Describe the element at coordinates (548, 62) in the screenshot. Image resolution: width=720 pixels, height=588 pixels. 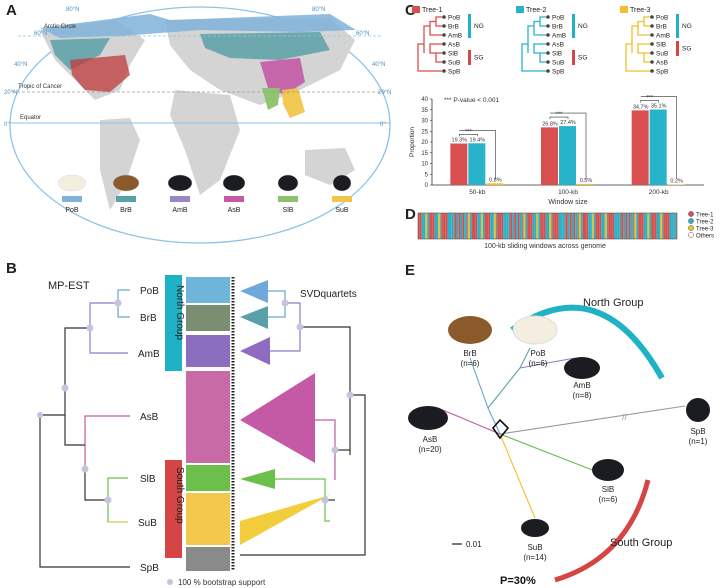
I see `tree2-tip-sub` at that location.